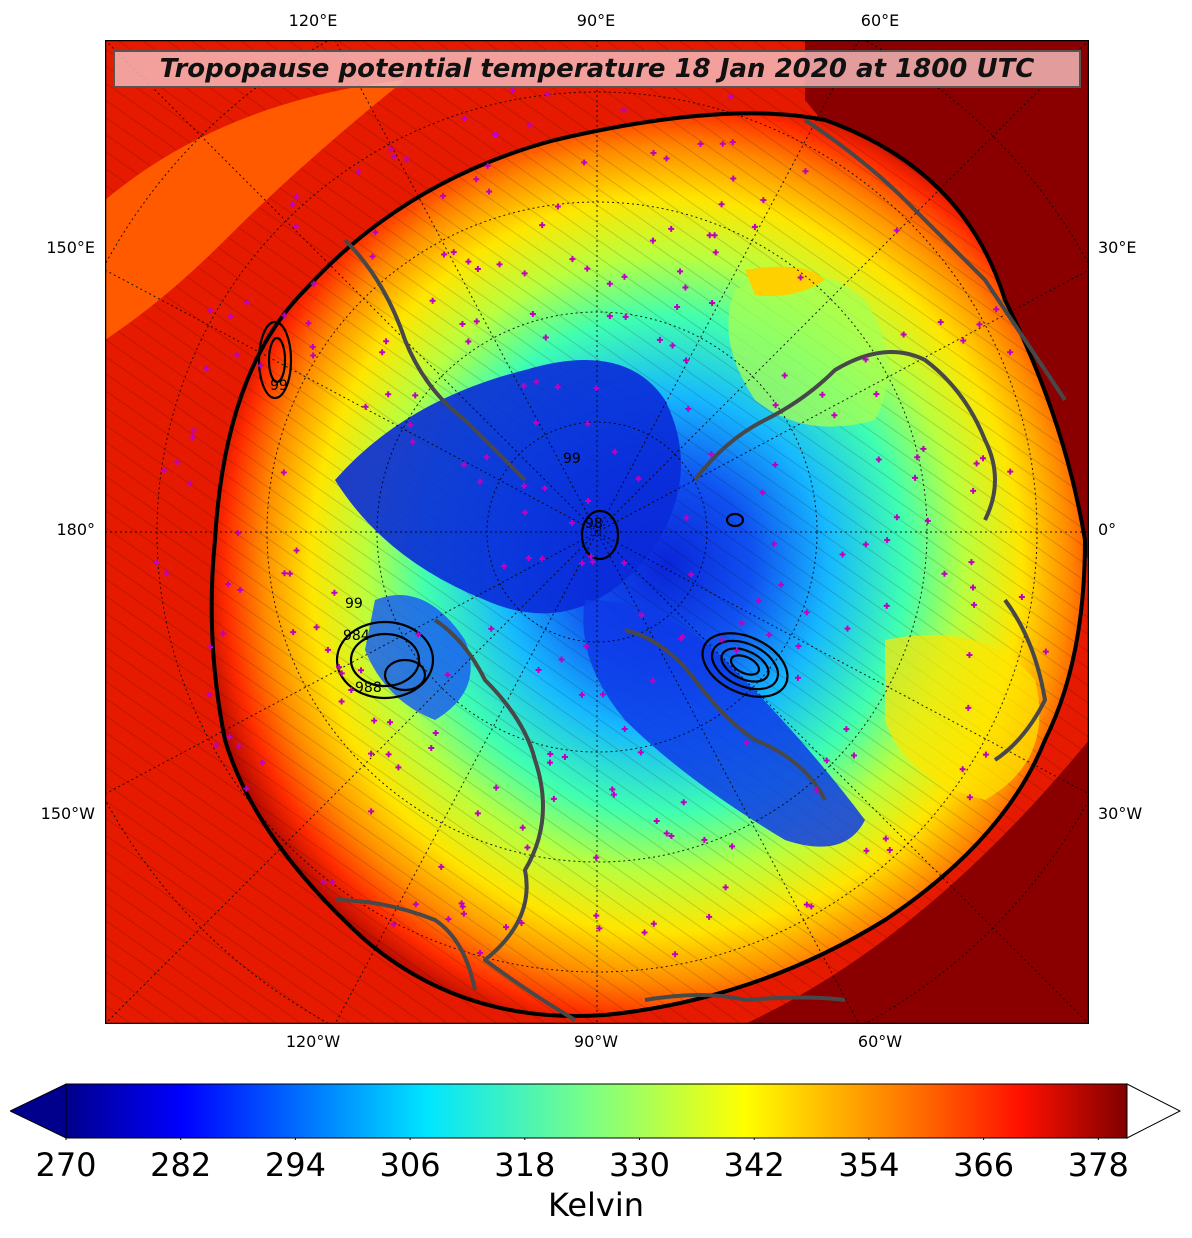 Image resolution: width=1192 pixels, height=1238 pixels. I want to click on yellow-patch, so click(785, 281).